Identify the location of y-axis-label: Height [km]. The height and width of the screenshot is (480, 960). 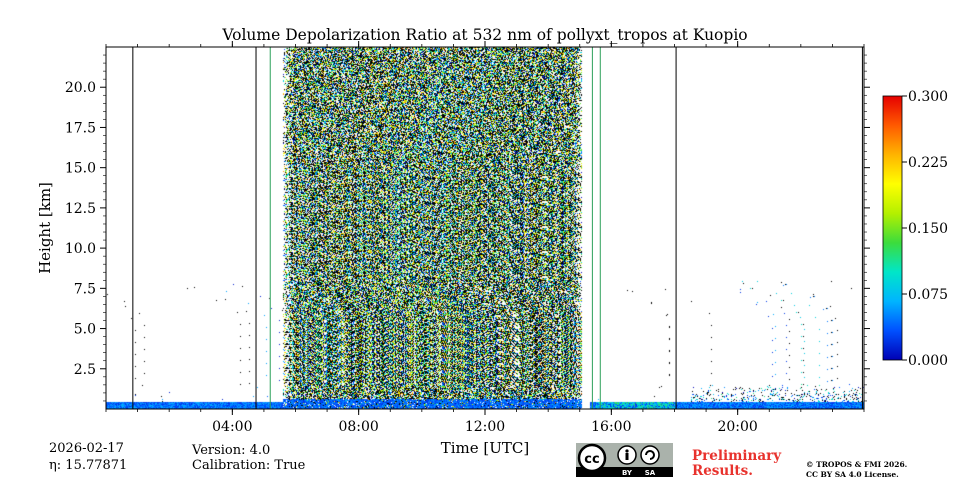
(45, 228).